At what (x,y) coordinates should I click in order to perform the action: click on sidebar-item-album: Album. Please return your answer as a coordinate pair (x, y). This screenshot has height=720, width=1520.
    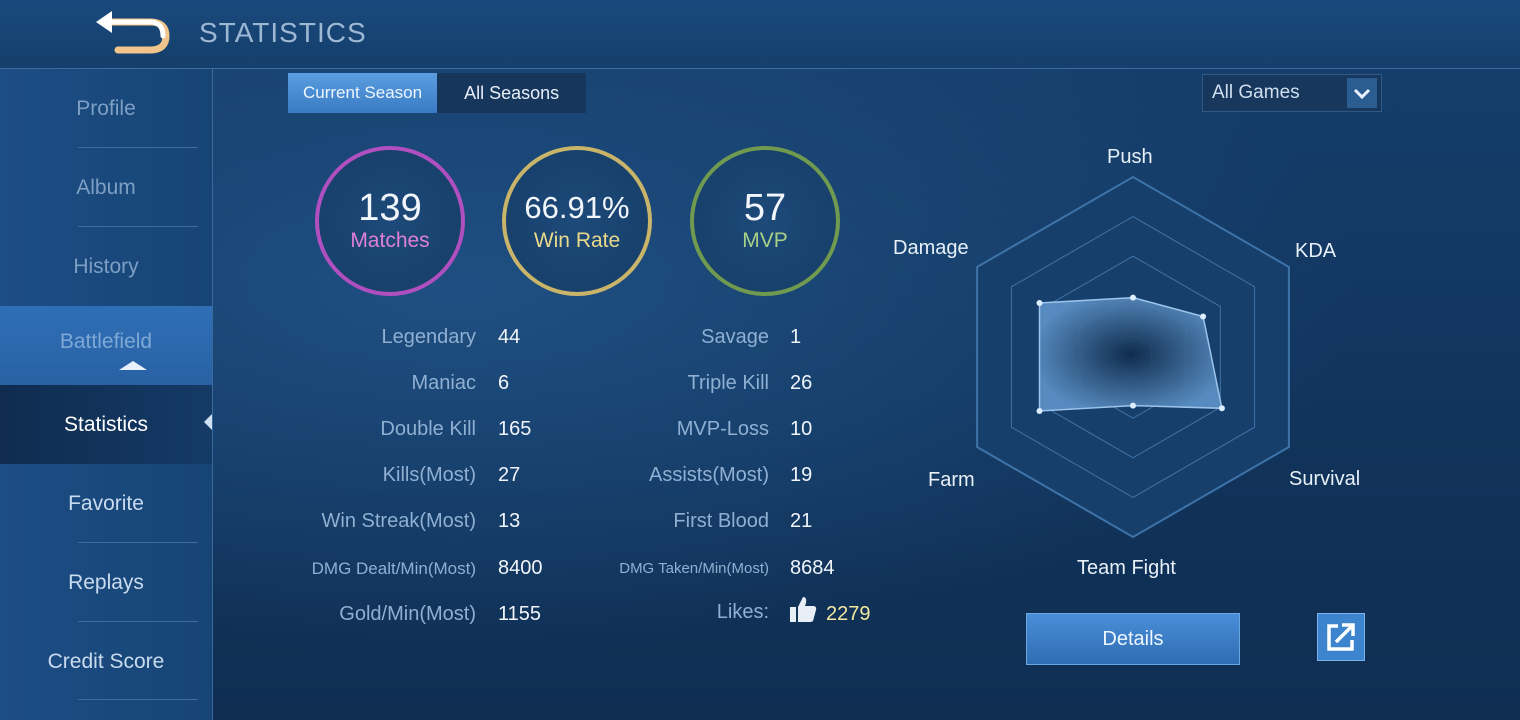
    Looking at the image, I should click on (106, 187).